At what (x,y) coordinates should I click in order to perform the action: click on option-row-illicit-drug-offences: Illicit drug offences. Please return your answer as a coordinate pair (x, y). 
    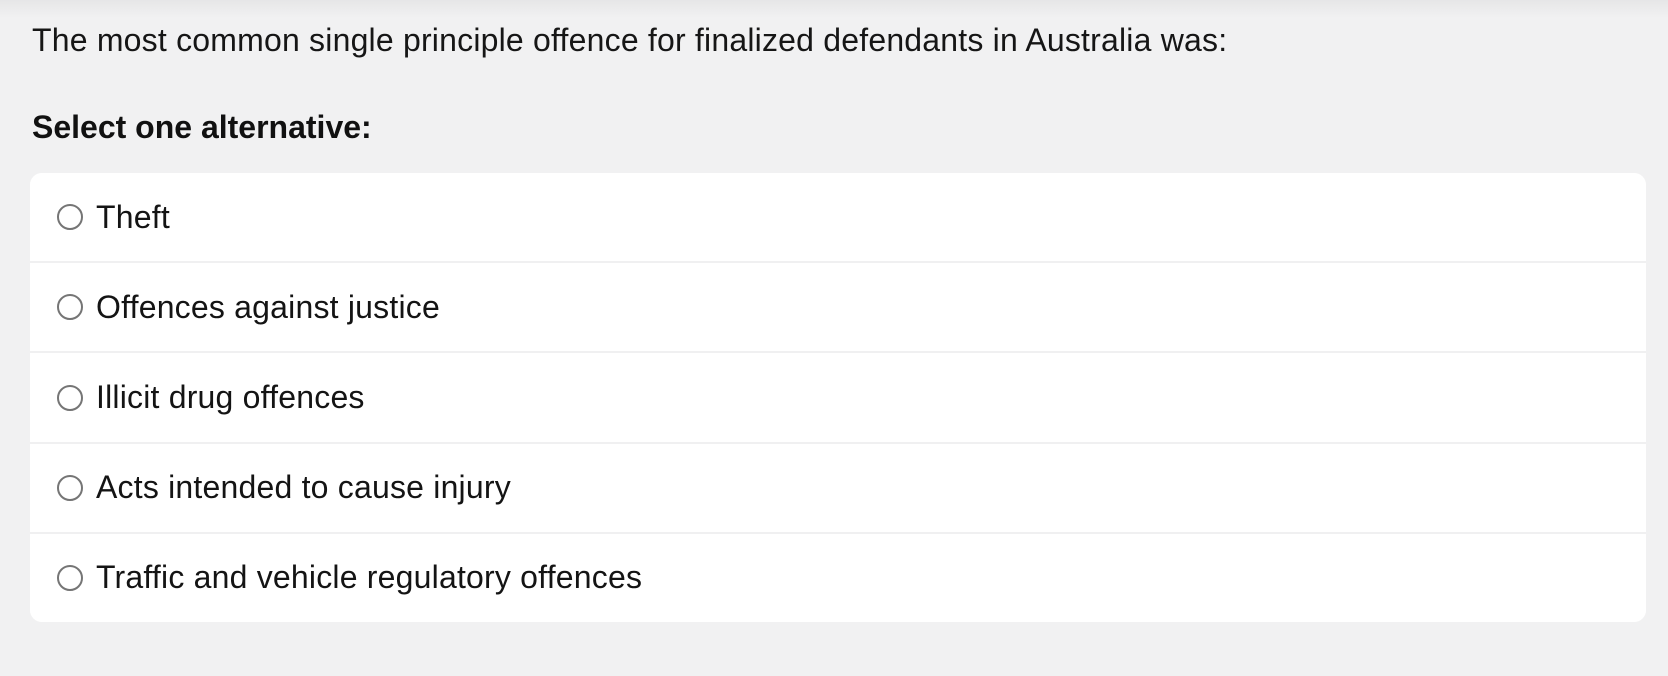
    Looking at the image, I should click on (838, 396).